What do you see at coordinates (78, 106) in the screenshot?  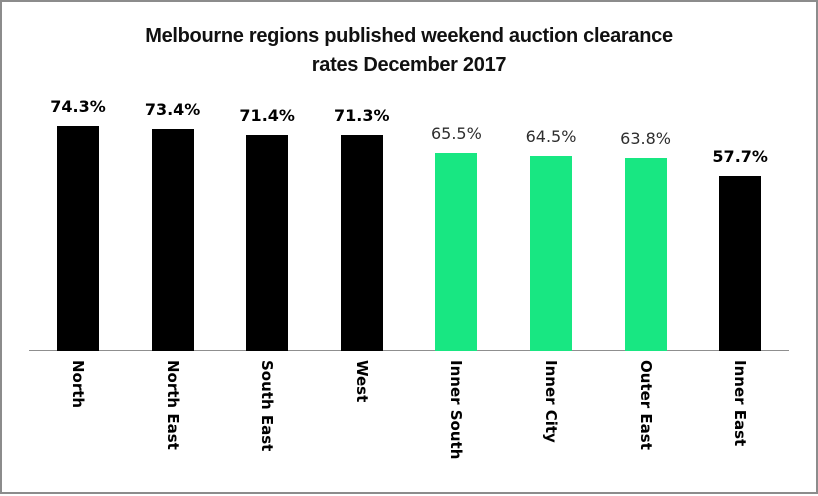 I see `value-label-north: 74.3%` at bounding box center [78, 106].